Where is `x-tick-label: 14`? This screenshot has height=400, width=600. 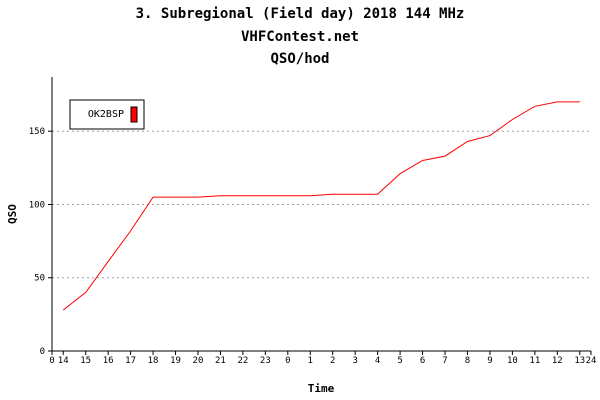 x-tick-label: 14 is located at coordinates (63, 361).